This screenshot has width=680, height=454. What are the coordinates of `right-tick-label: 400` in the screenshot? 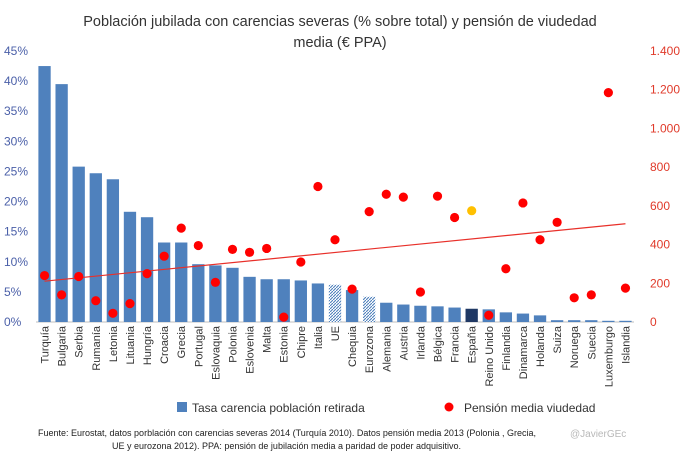 It's located at (660, 245).